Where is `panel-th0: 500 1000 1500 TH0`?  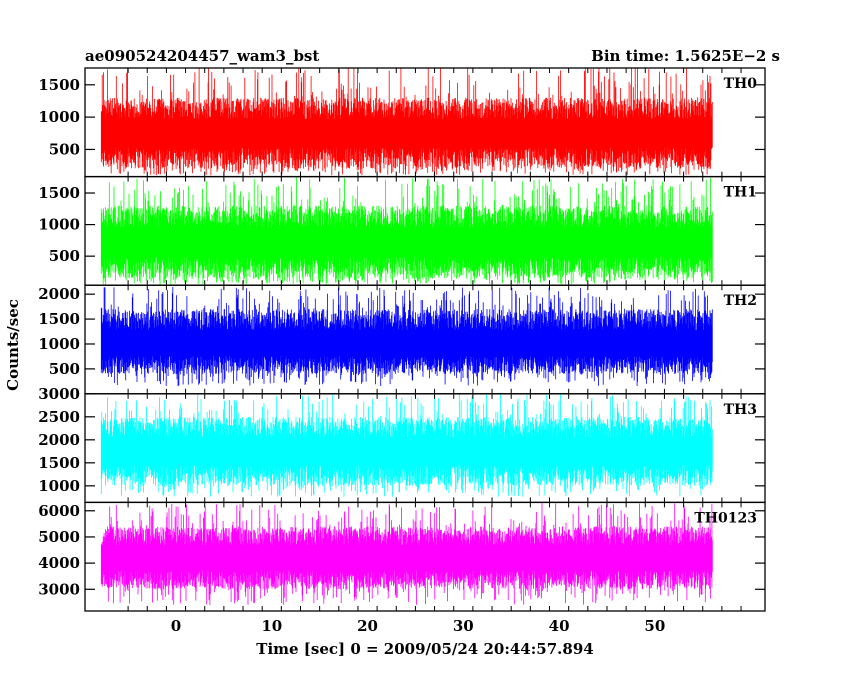 panel-th0: 500 1000 1500 TH0 is located at coordinates (402, 122).